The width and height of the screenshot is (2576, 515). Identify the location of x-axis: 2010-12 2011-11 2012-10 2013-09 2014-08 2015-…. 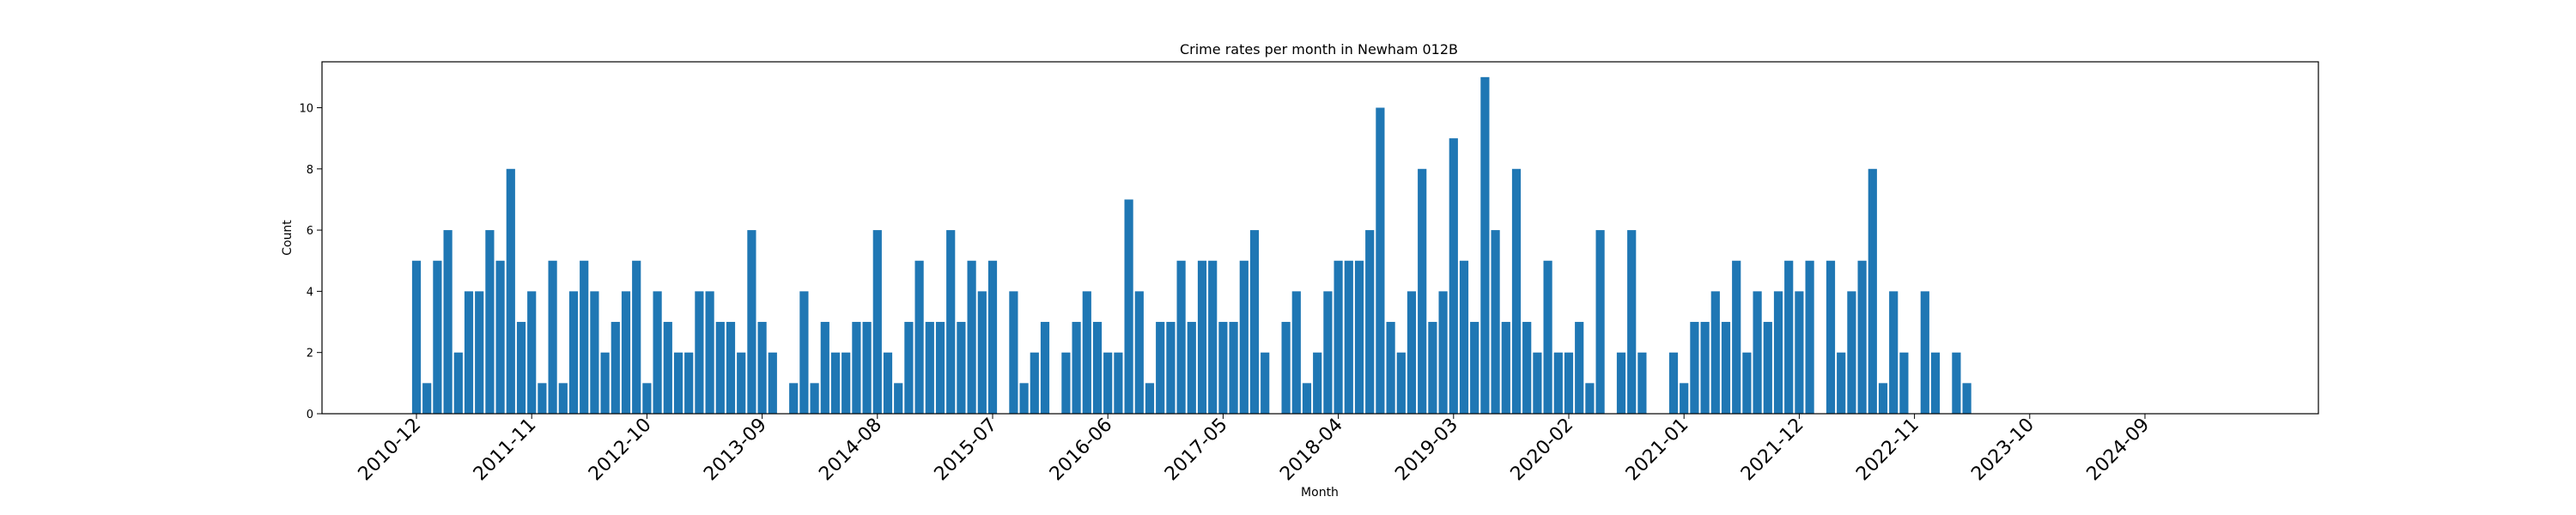
(1254, 449).